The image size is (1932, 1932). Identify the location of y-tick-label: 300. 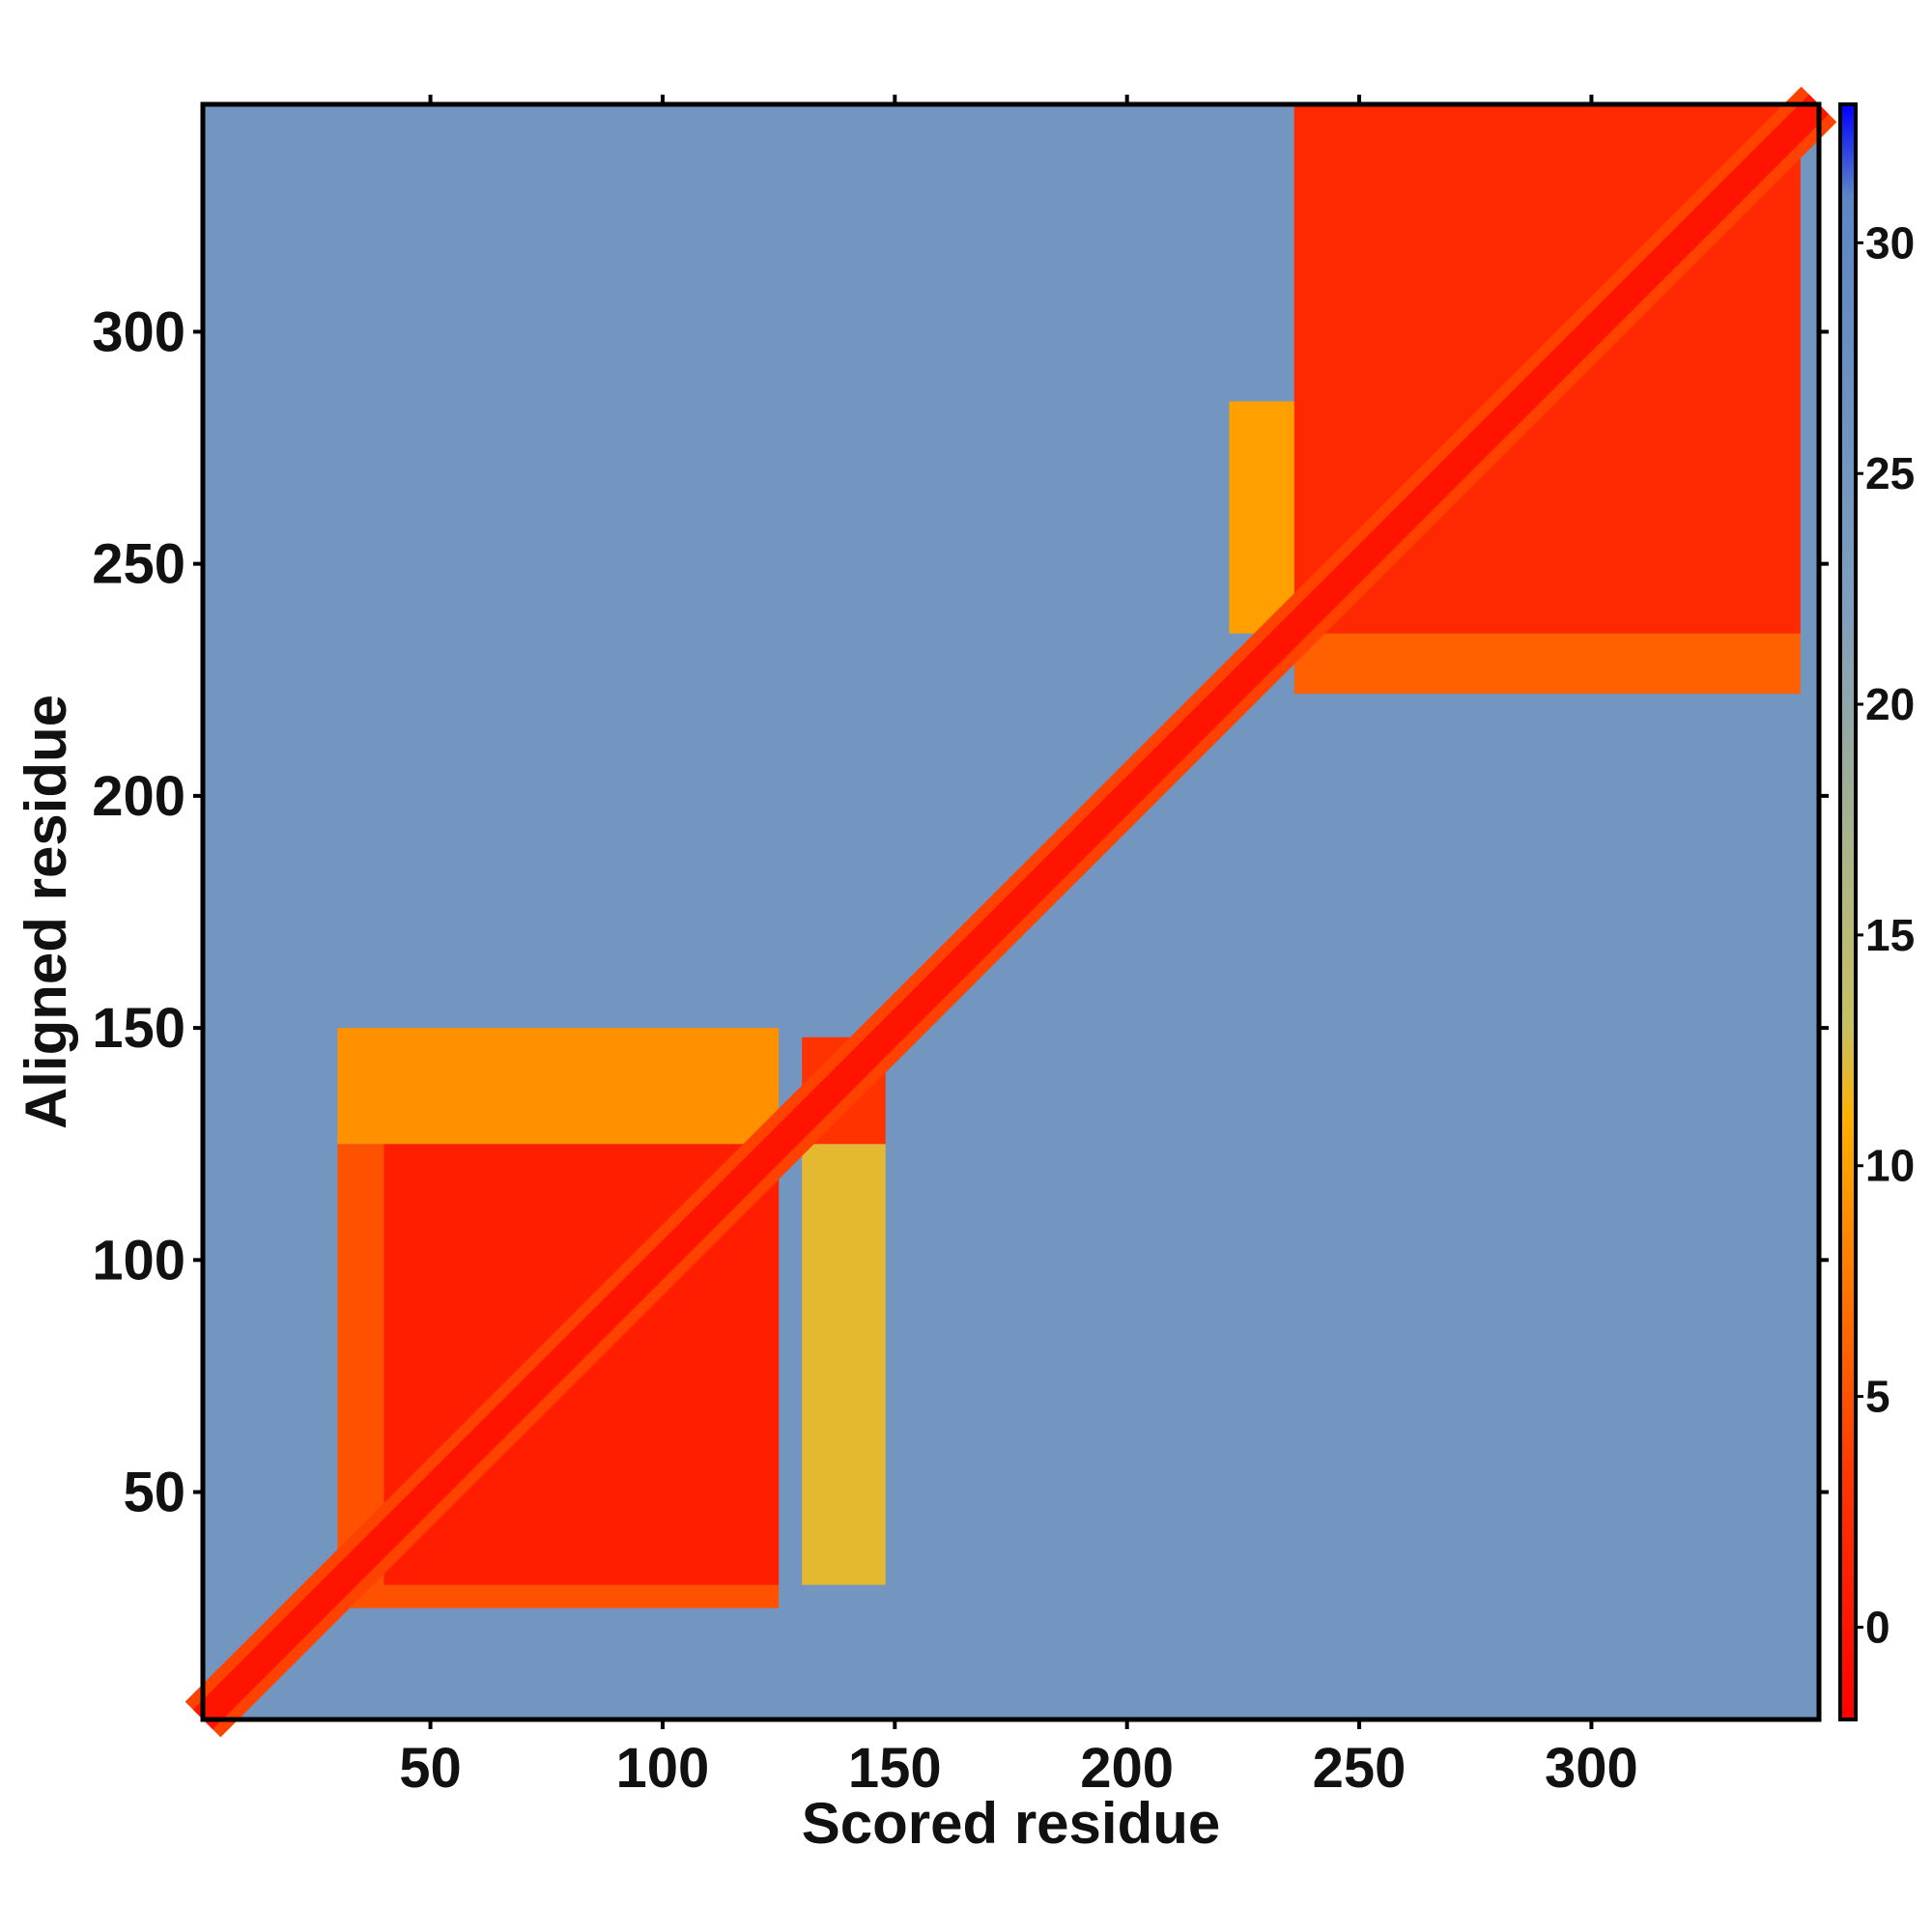
(138, 331).